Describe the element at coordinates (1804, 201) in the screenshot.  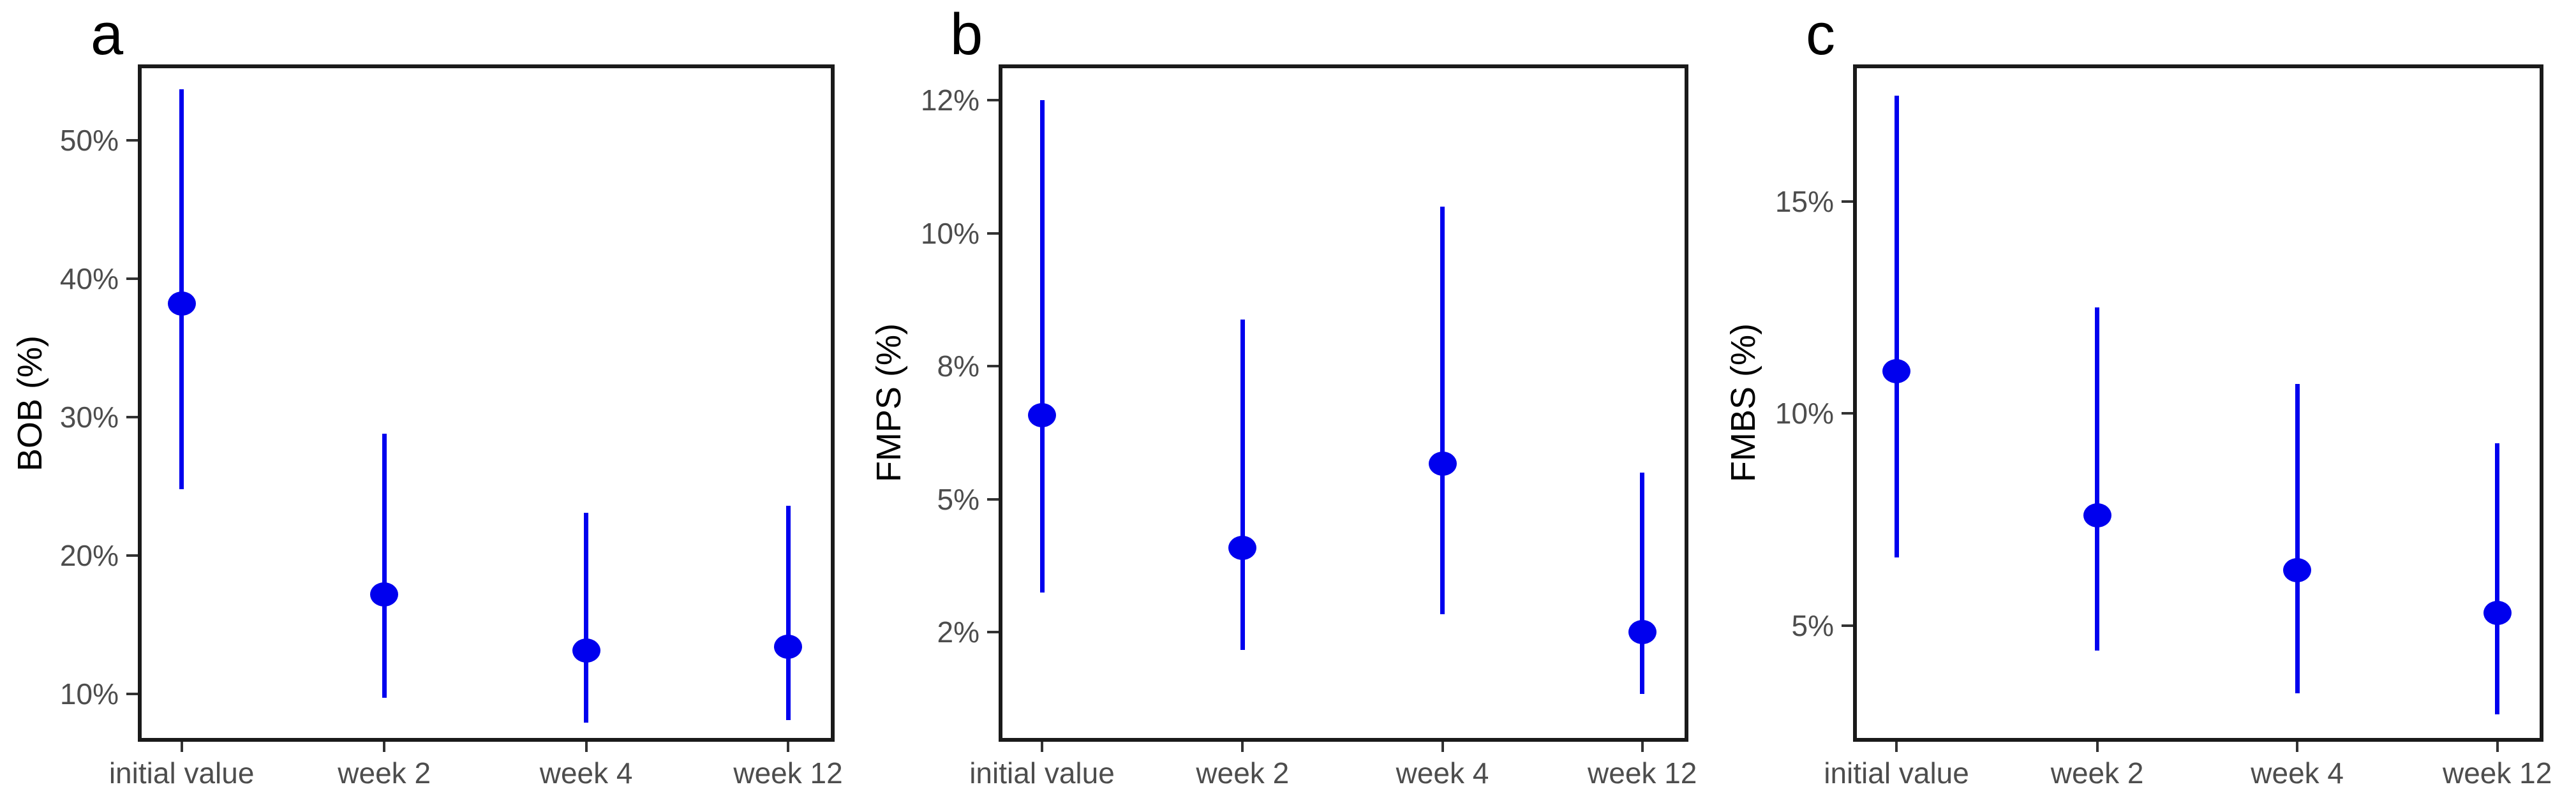
I see `y-tick-label: 15%` at that location.